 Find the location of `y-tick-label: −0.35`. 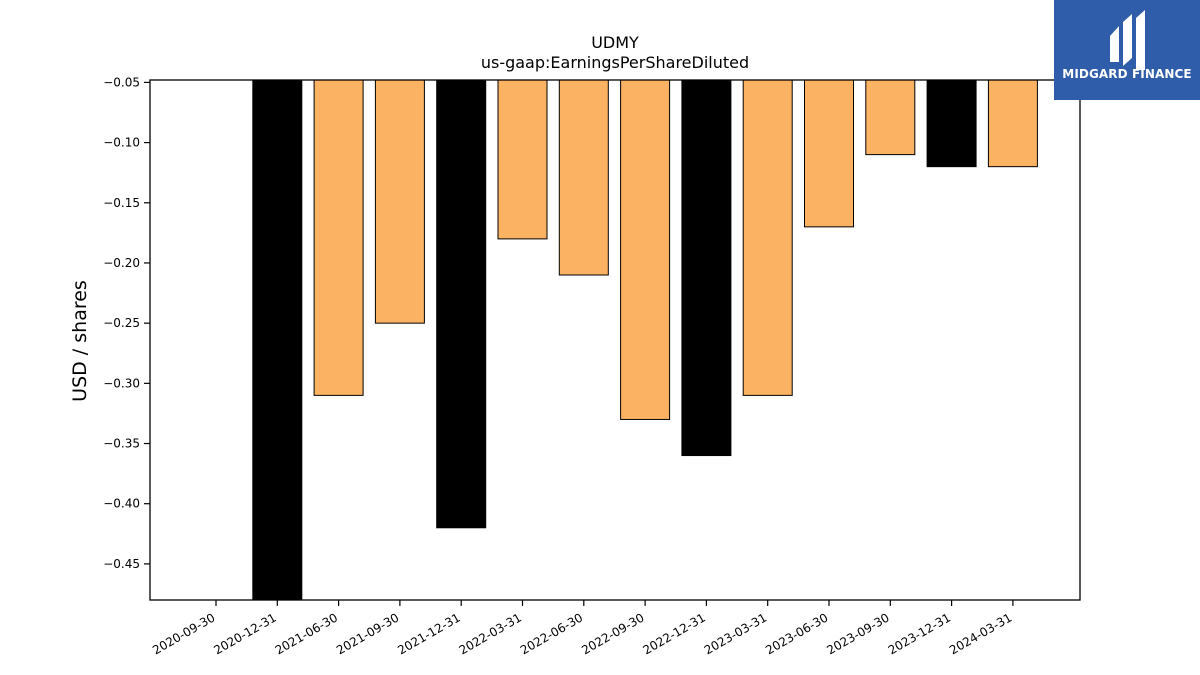

y-tick-label: −0.35 is located at coordinates (121, 444).